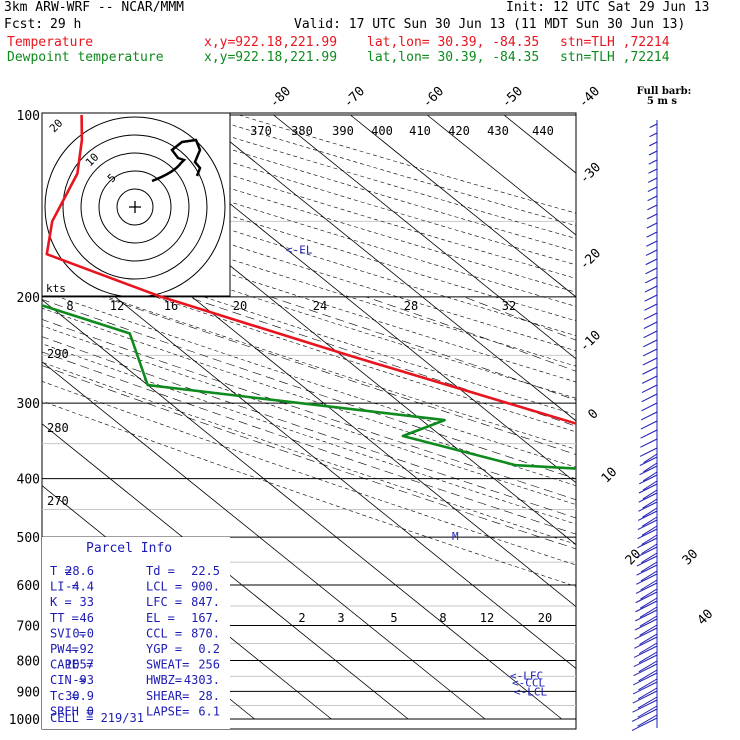 Image resolution: width=740 pixels, height=740 pixels. I want to click on dewpoint-station: stn=TLH ,72214, so click(615, 57).